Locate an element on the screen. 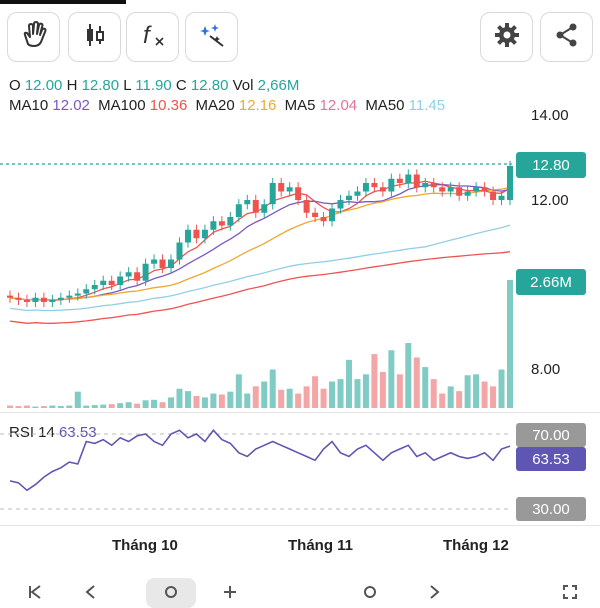 The image size is (600, 608). volume-tag: 2.66M is located at coordinates (551, 282).